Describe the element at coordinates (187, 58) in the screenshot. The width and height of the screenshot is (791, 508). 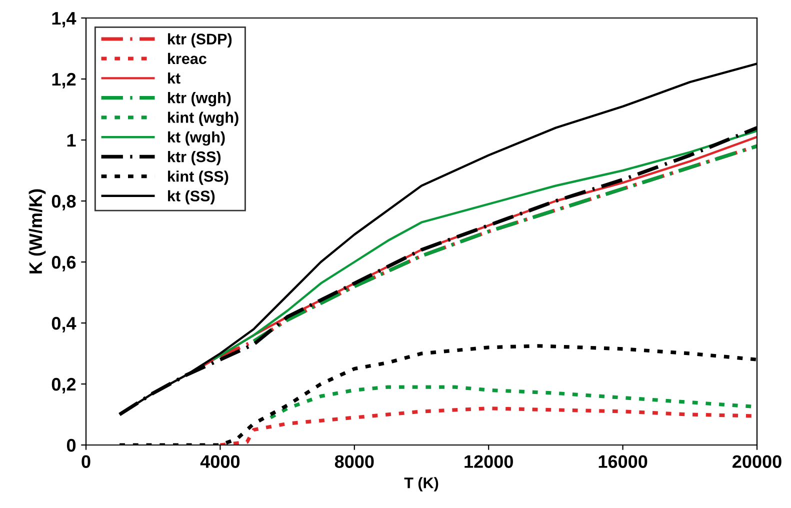
I see `legend-label: kreac` at that location.